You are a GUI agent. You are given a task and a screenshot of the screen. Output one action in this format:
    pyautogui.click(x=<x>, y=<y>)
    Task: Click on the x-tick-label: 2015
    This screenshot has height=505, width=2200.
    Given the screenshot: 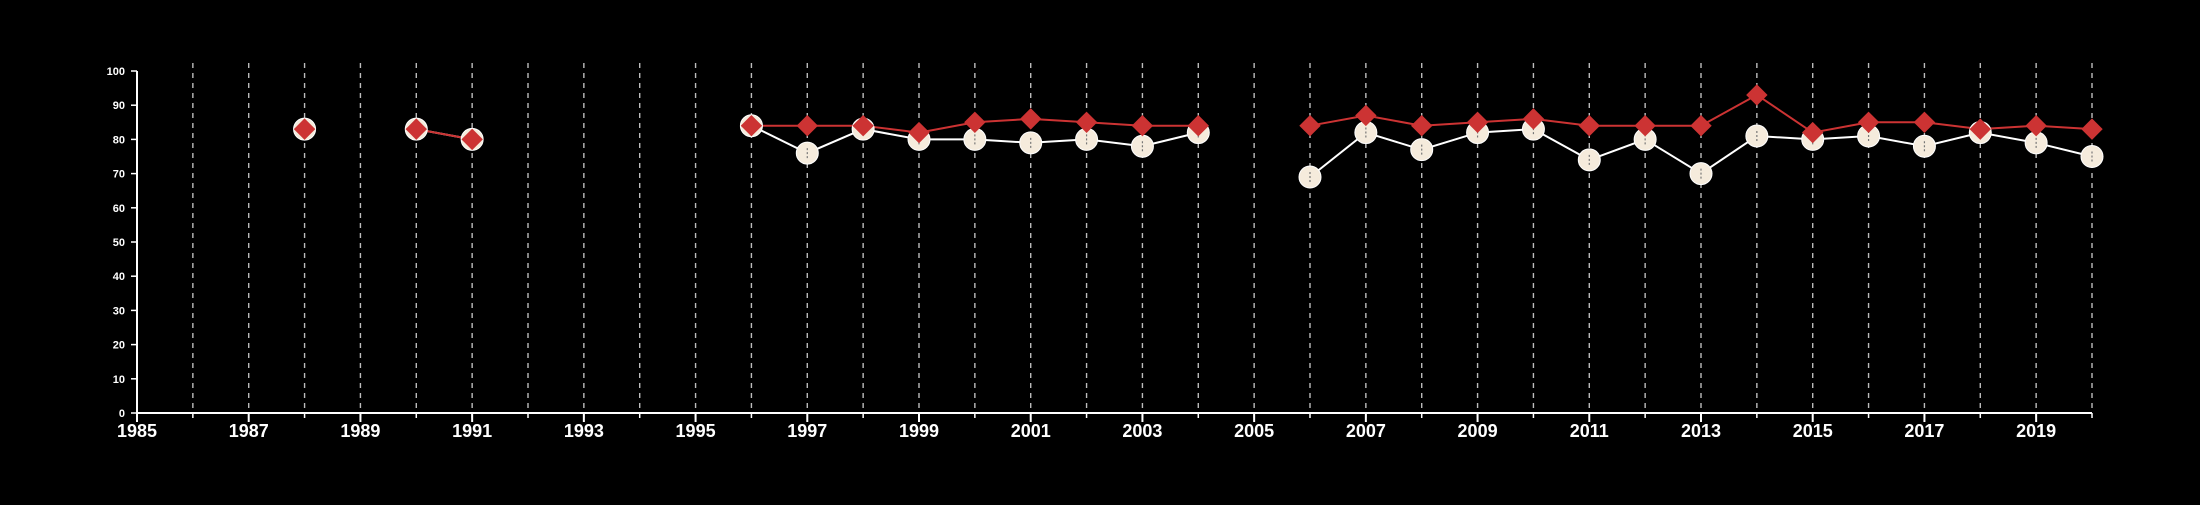 What is the action you would take?
    pyautogui.click(x=1813, y=431)
    